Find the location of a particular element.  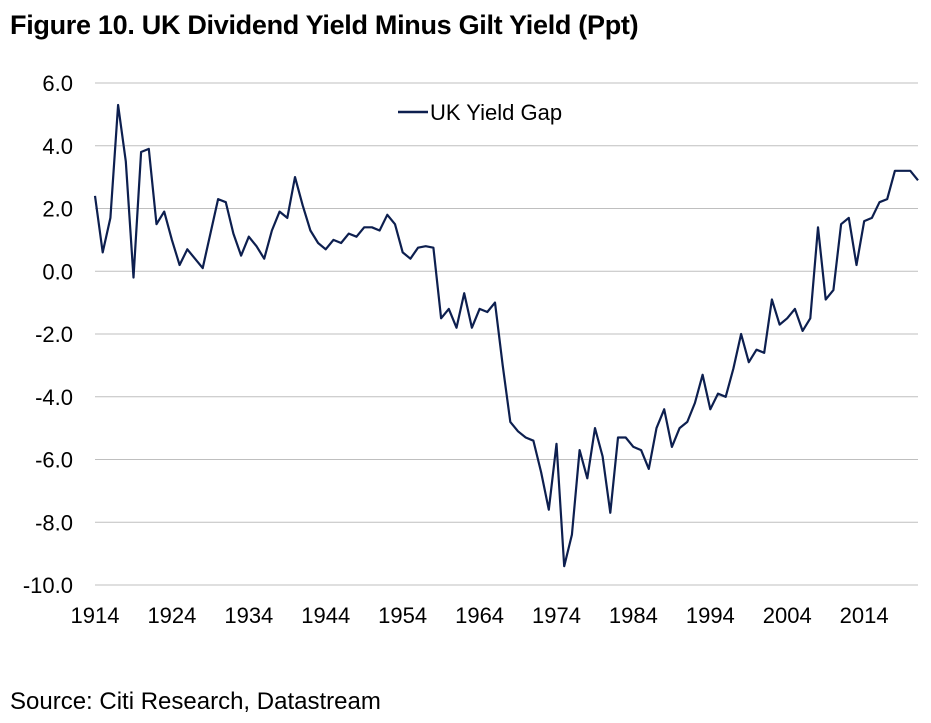

y-axis-tick-labels: 6.0 4.0 2.0 0.0 -2.0 -4.0 -6.0 -8.0 -10.0 is located at coordinates (48, 334).